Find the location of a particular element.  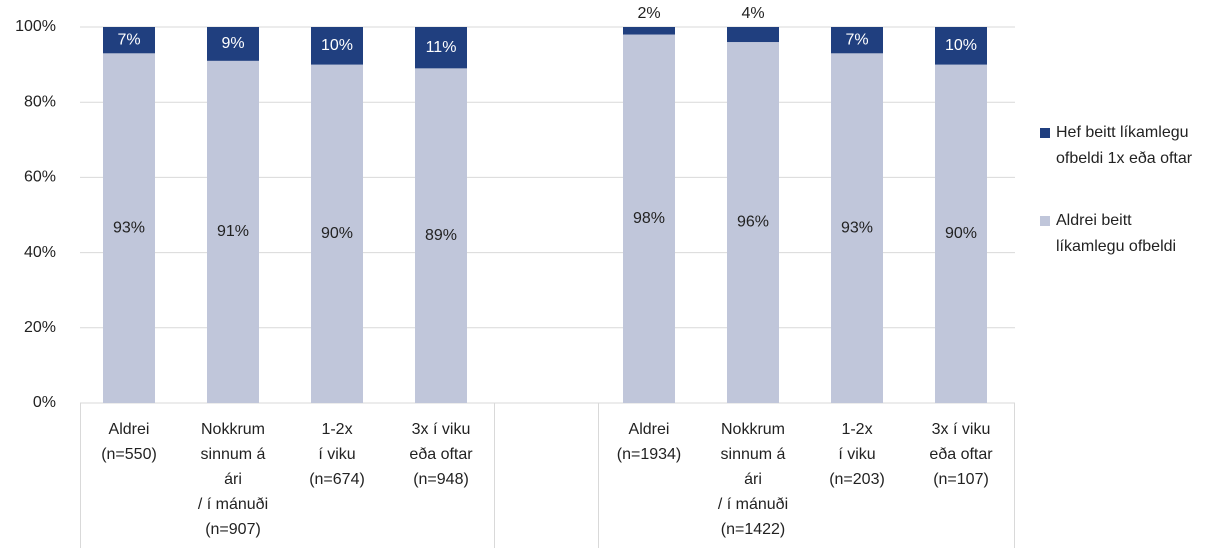

legend-item: Aldrei beitt líkamlegu ofbeldi is located at coordinates (1118, 234).